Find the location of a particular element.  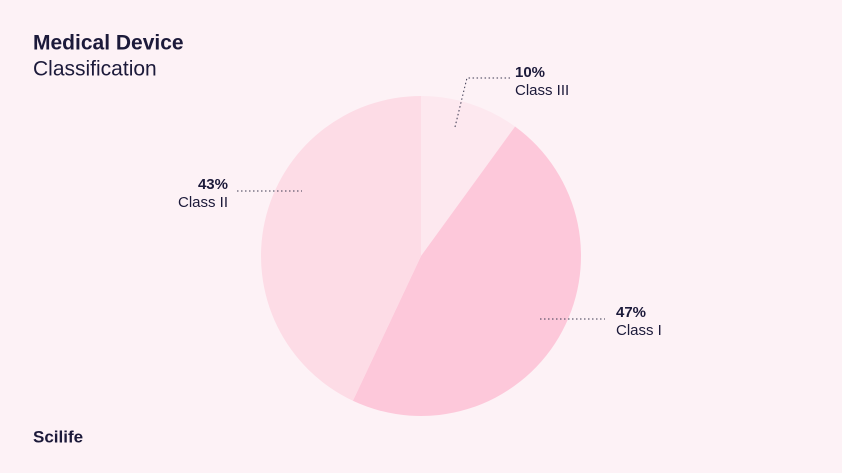

value-label: 43% is located at coordinates (213, 184).